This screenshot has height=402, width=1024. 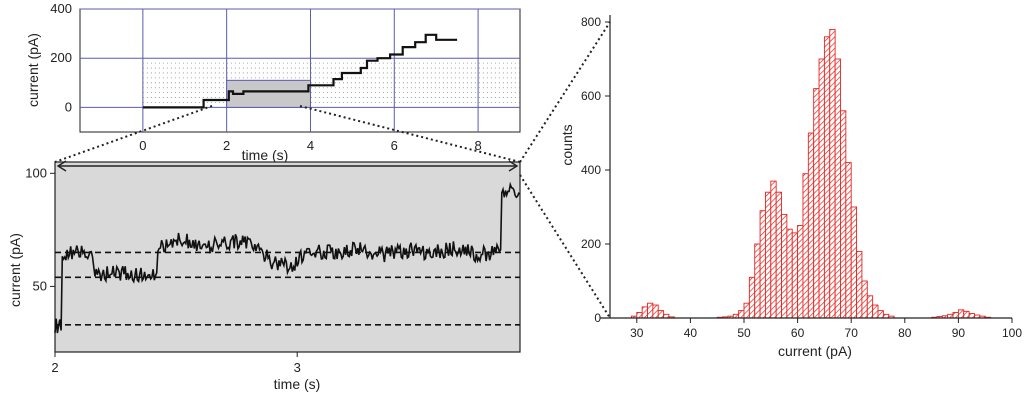 What do you see at coordinates (565, 246) in the screenshot?
I see `connector-hist-bottom` at bounding box center [565, 246].